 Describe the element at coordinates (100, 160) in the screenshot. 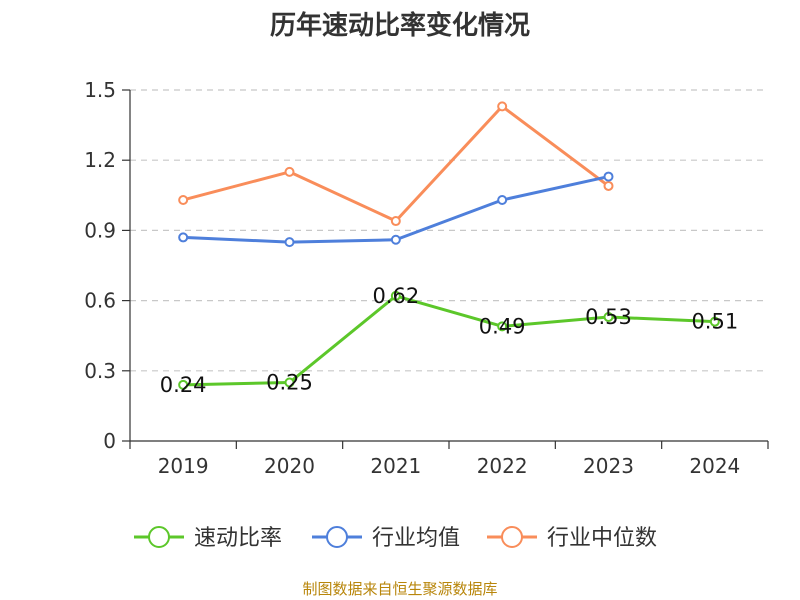

I see `y-tick-label: 1.2` at that location.